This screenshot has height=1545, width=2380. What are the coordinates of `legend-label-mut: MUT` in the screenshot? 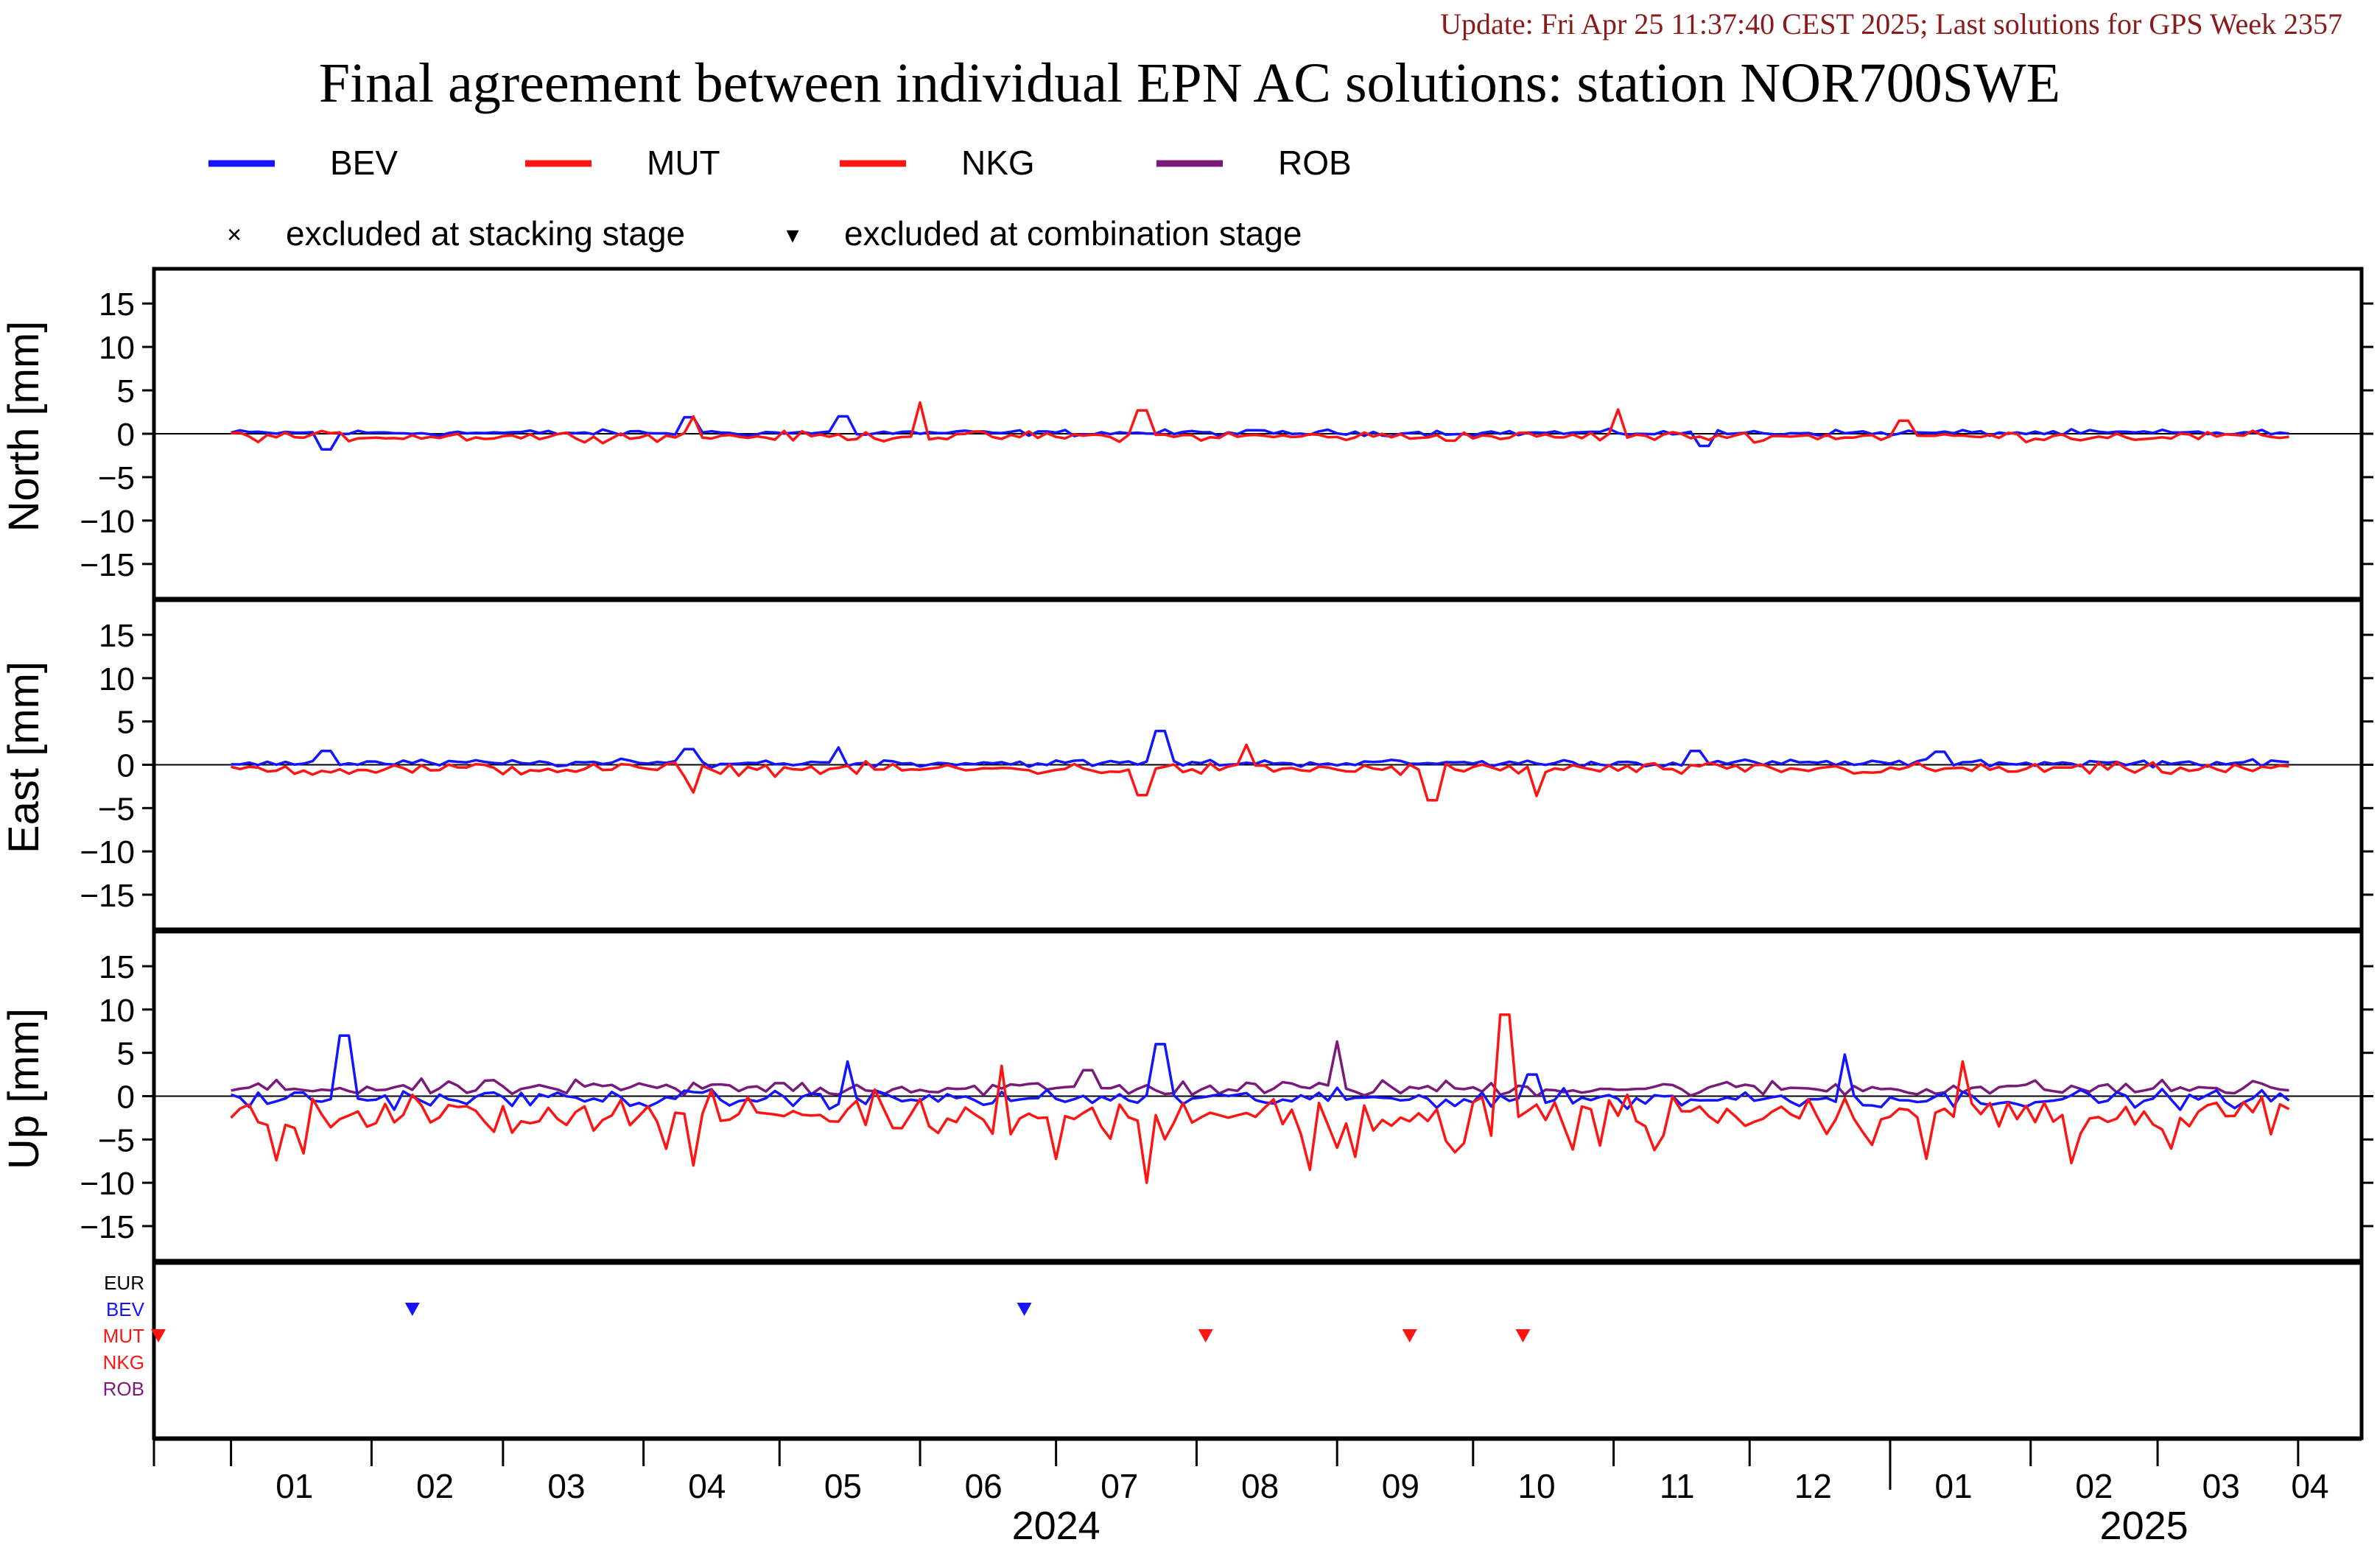 It's located at (683, 163).